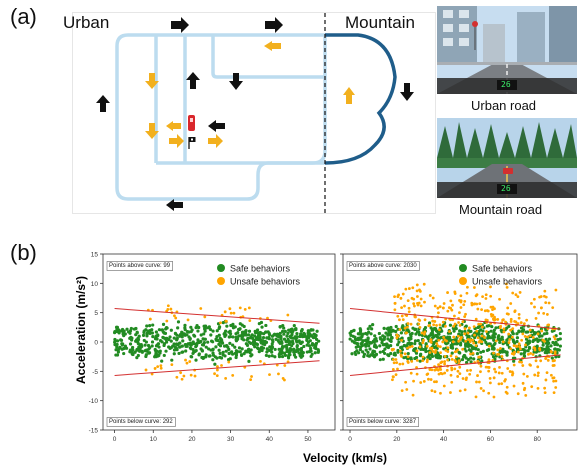 This screenshot has width=585, height=466. Describe the element at coordinates (236, 81) in the screenshot. I see `arrow-black-down` at that location.